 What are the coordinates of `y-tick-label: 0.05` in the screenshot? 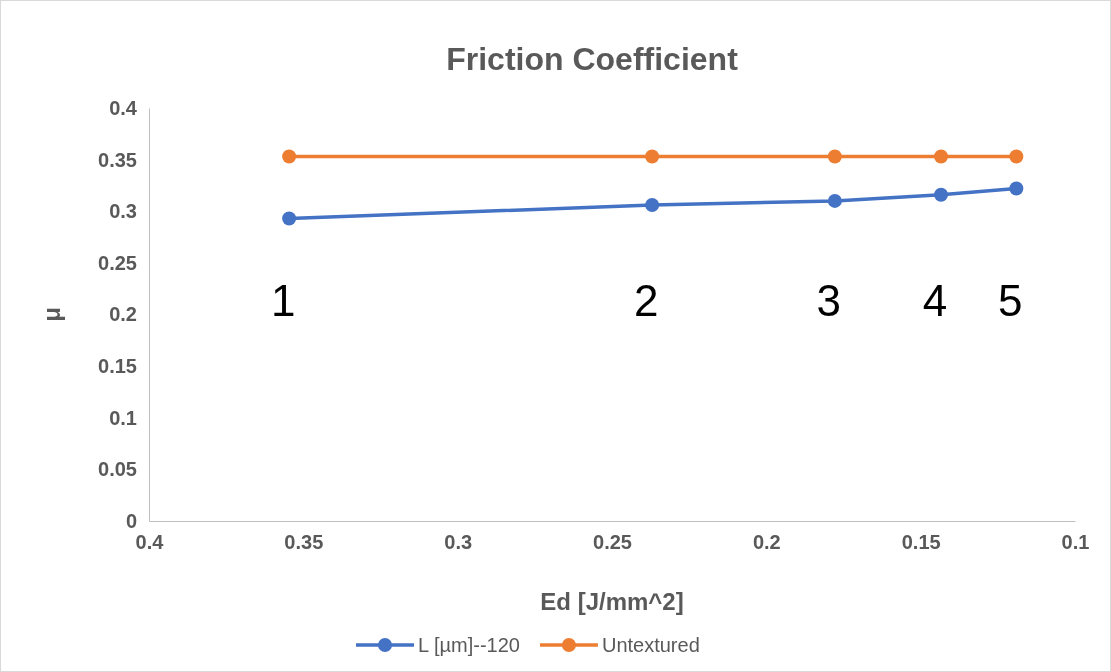 It's located at (117, 469).